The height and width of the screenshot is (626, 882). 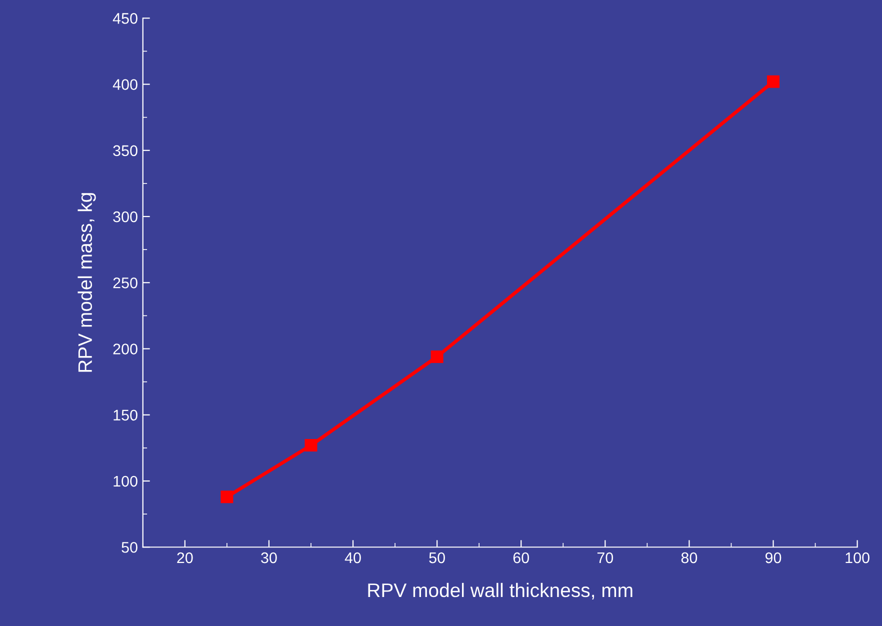 What do you see at coordinates (126, 481) in the screenshot?
I see `y-tick-label: 100` at bounding box center [126, 481].